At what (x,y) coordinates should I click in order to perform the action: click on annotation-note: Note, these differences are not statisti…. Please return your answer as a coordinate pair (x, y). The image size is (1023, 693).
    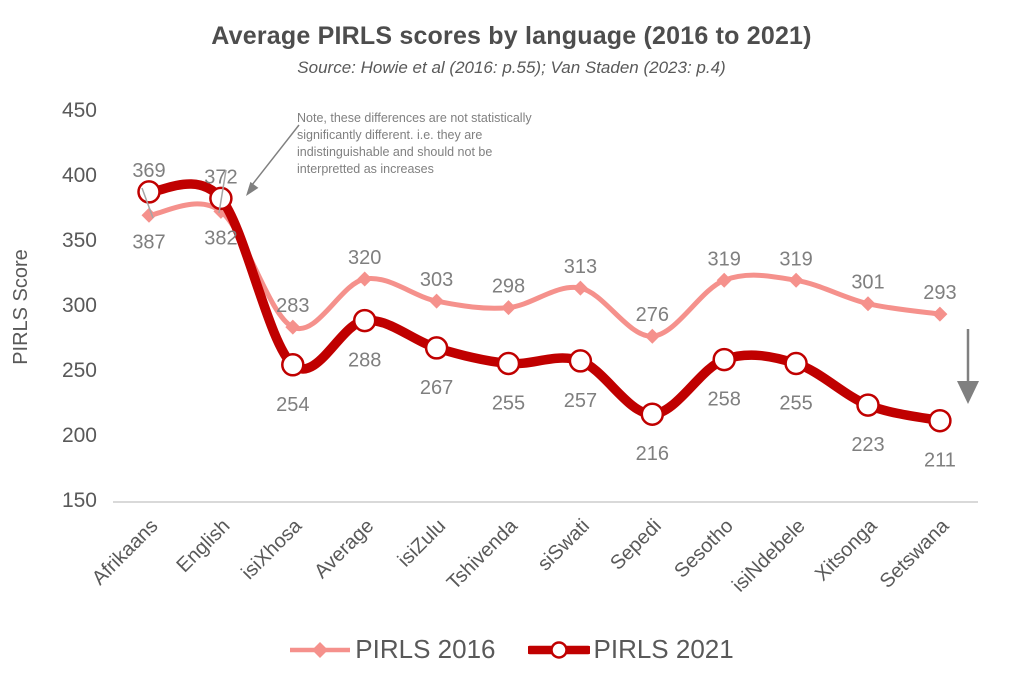
    Looking at the image, I should click on (414, 143).